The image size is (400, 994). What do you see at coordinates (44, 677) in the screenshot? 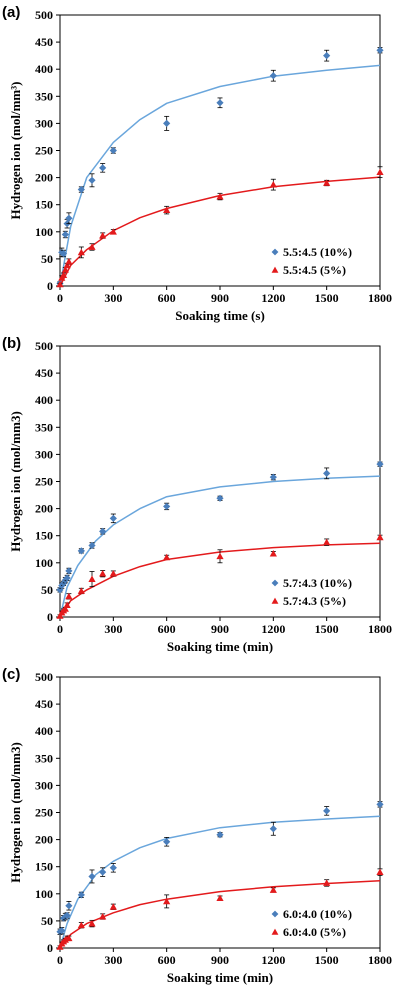
I see `y-tick-label: 500` at bounding box center [44, 677].